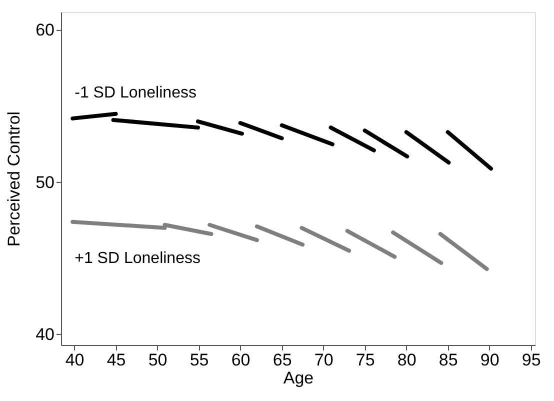  I want to click on x-tick-label: 45, so click(116, 360).